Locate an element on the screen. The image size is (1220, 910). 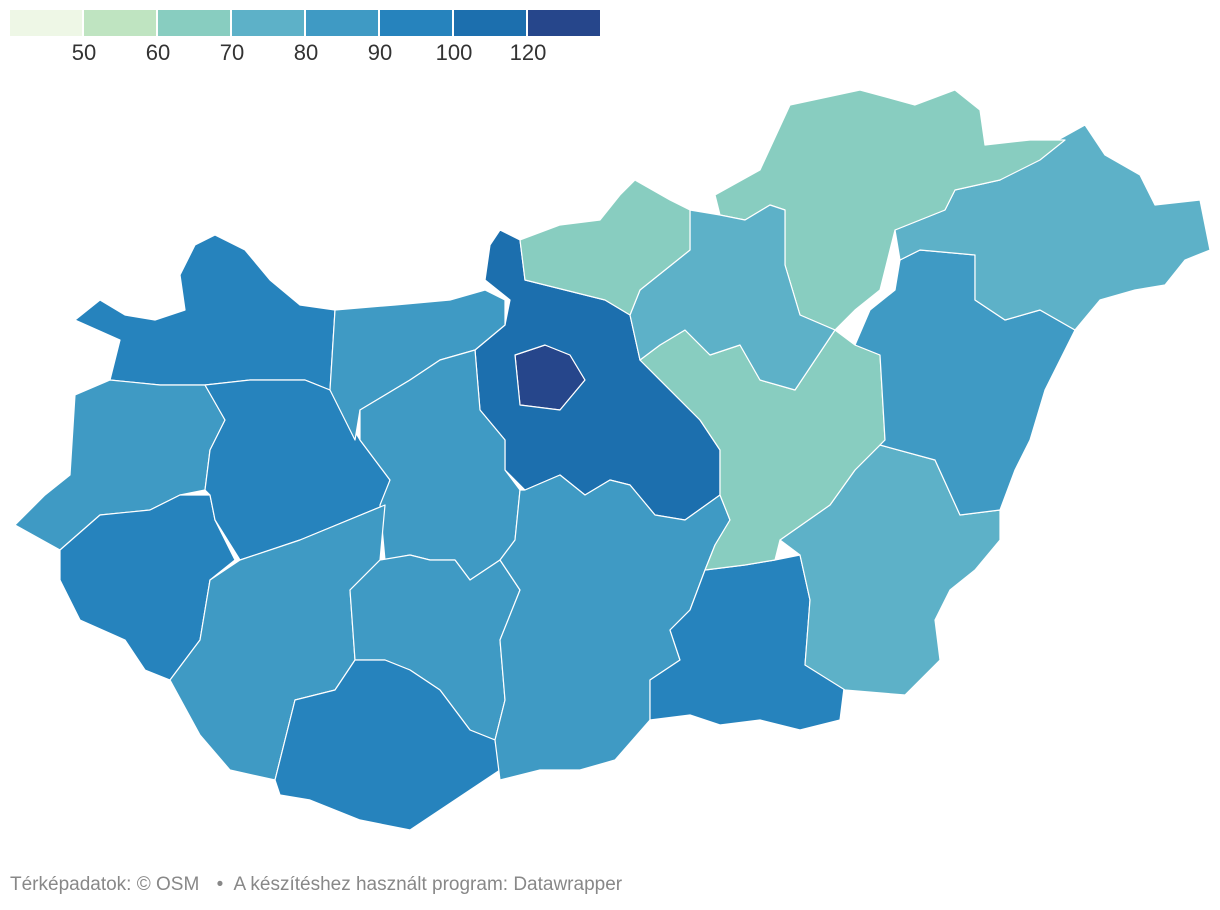
legend-tick: 70 is located at coordinates (232, 52).